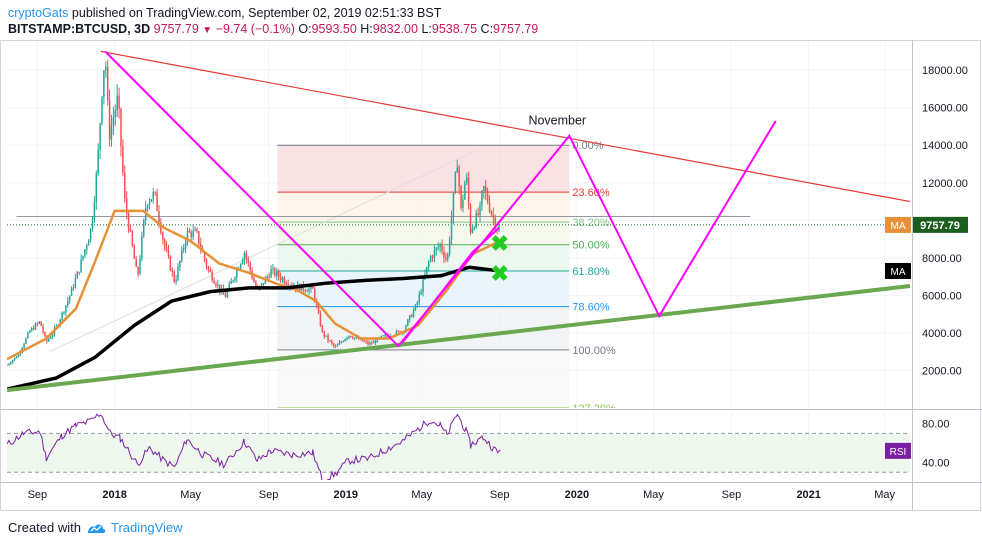 This screenshot has width=982, height=546. I want to click on time-axis-label: May, so click(884, 495).